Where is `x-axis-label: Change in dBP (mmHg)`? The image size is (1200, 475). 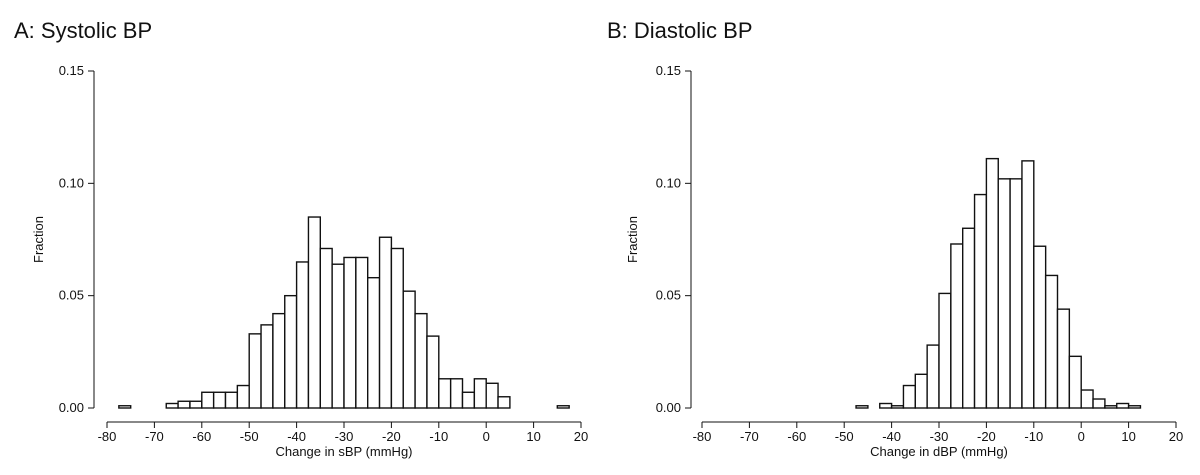
x-axis-label: Change in dBP (mmHg) is located at coordinates (939, 451).